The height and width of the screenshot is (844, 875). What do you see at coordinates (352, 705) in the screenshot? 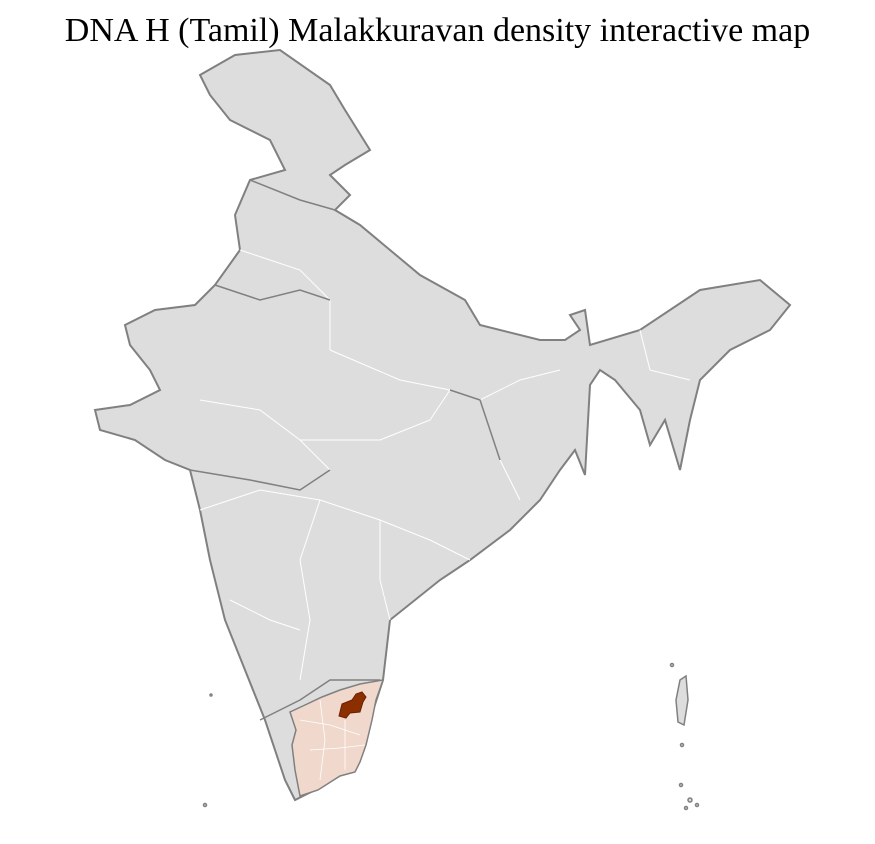
I see `district-highlight` at bounding box center [352, 705].